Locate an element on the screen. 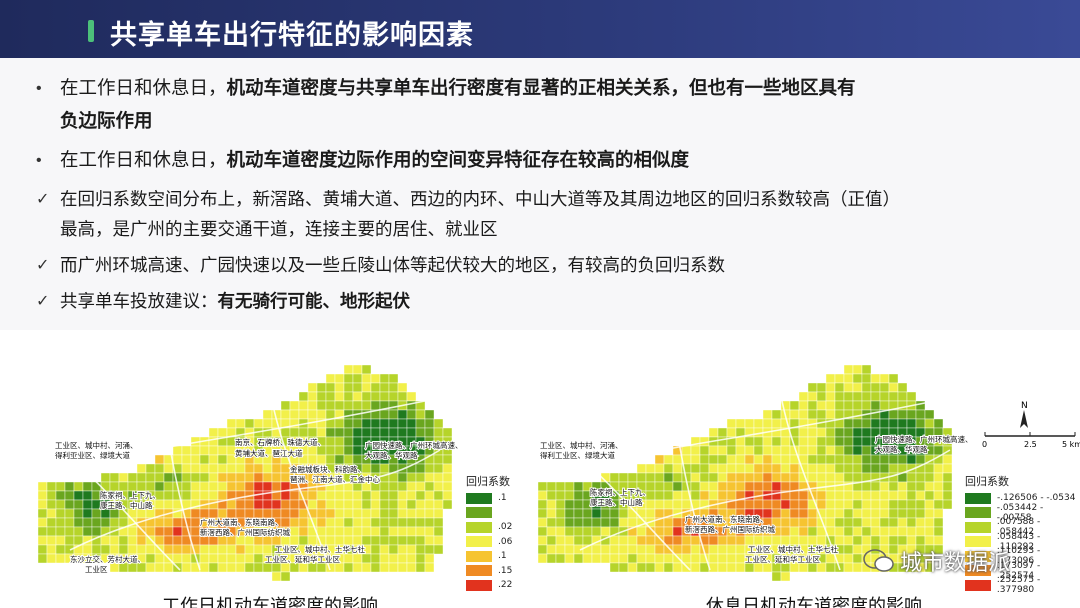 This screenshot has height=608, width=1080. map-caption-weekend: 休息日机动车道密度的影响 is located at coordinates (814, 602).